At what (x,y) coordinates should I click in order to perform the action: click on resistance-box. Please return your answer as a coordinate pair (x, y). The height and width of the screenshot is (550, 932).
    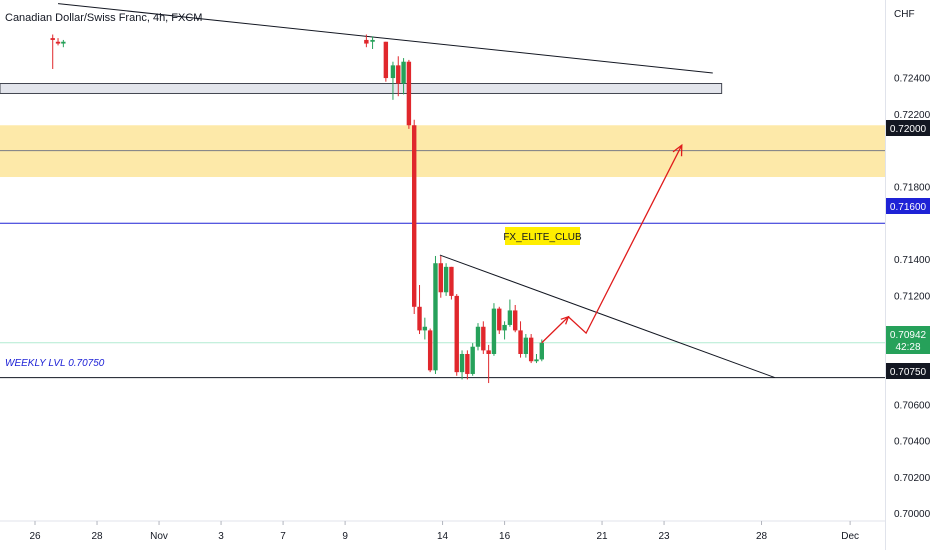
    Looking at the image, I should click on (361, 88).